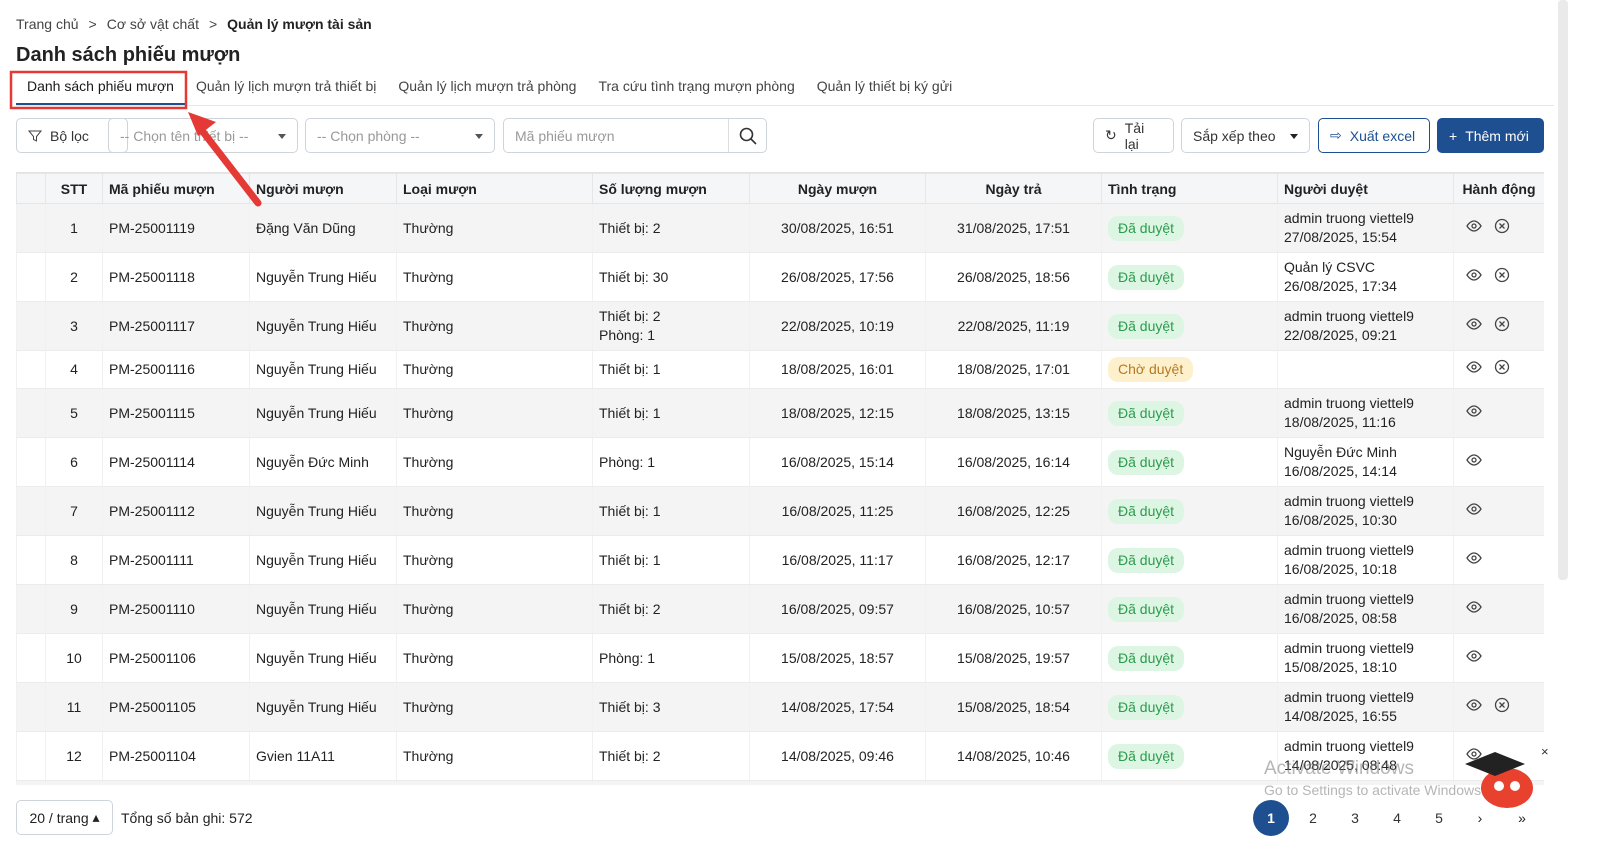  What do you see at coordinates (400, 135) in the screenshot?
I see `room-select: -- Chọn phòng --` at bounding box center [400, 135].